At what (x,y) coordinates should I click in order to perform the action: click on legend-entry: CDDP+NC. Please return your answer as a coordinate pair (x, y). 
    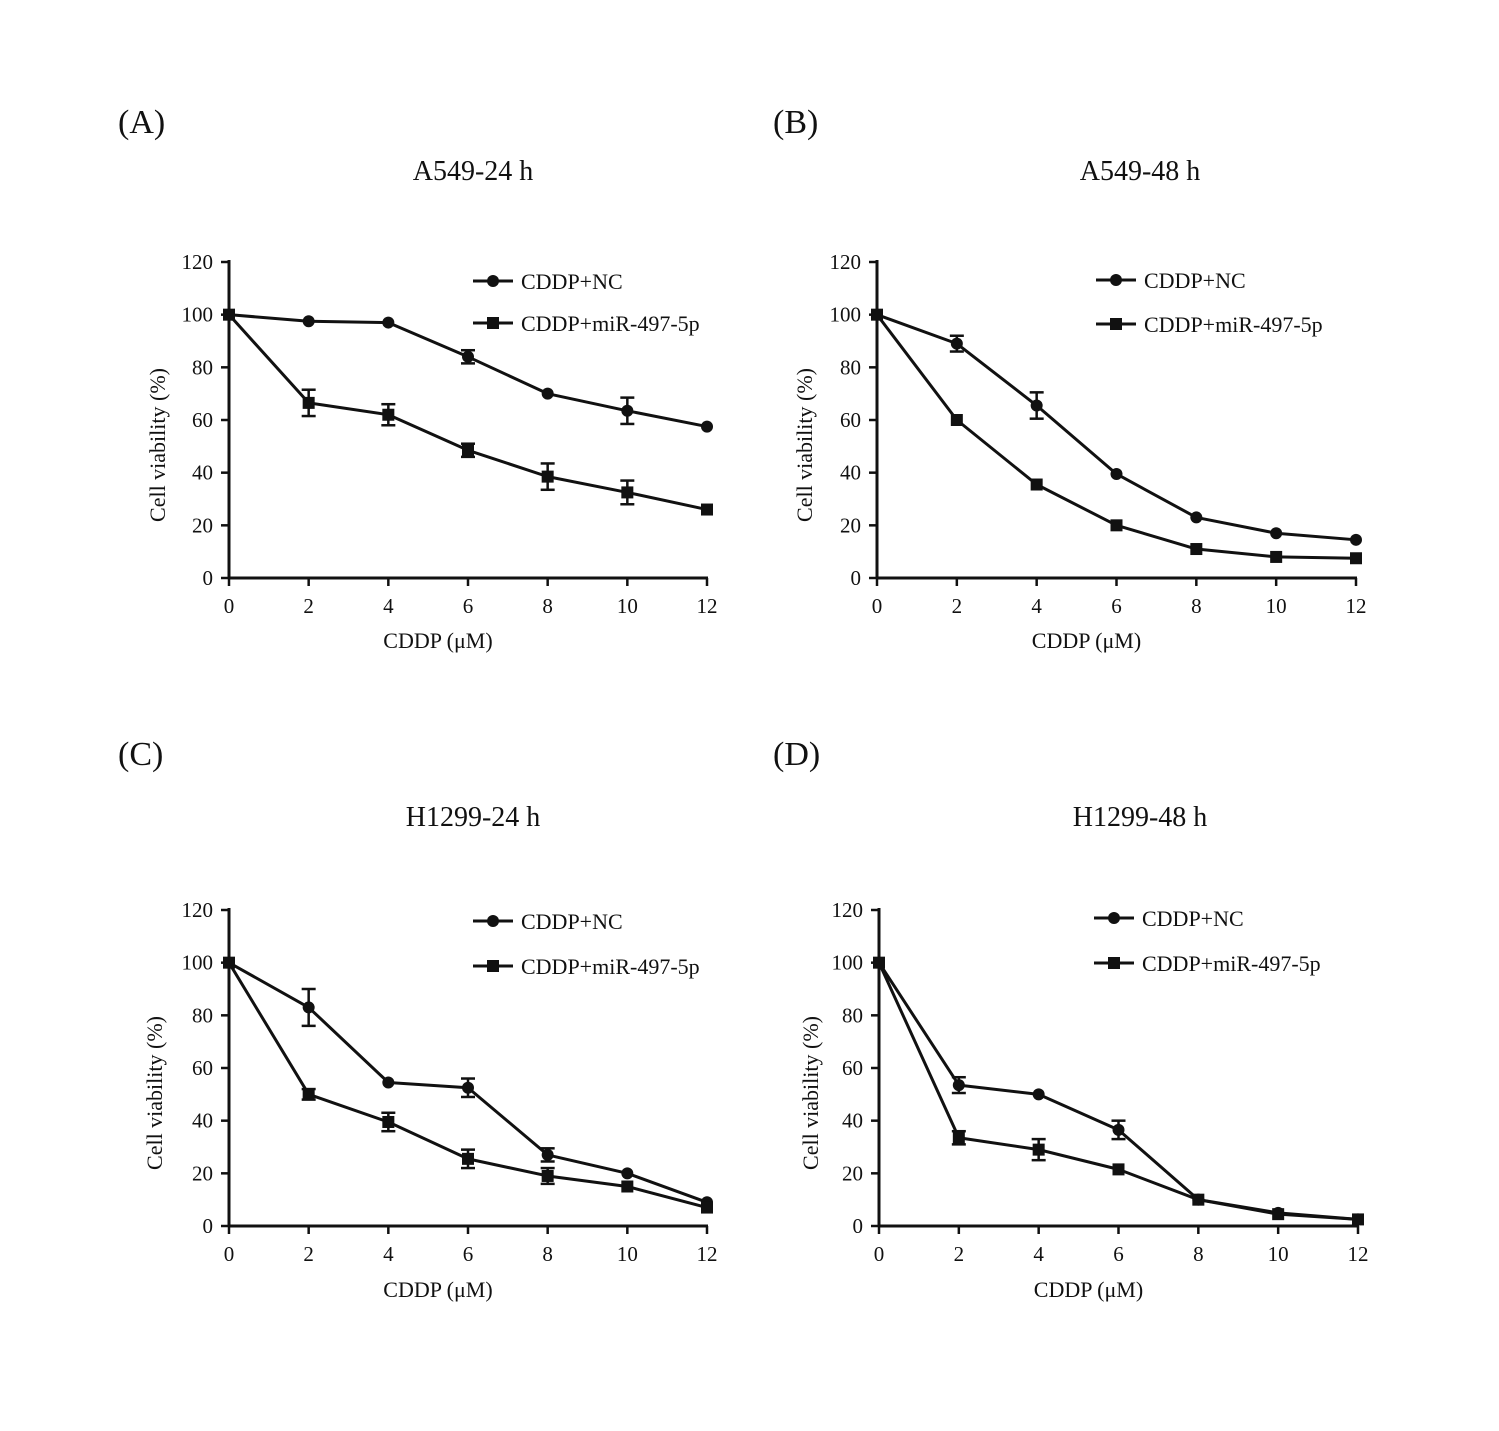
    Looking at the image, I should click on (548, 281).